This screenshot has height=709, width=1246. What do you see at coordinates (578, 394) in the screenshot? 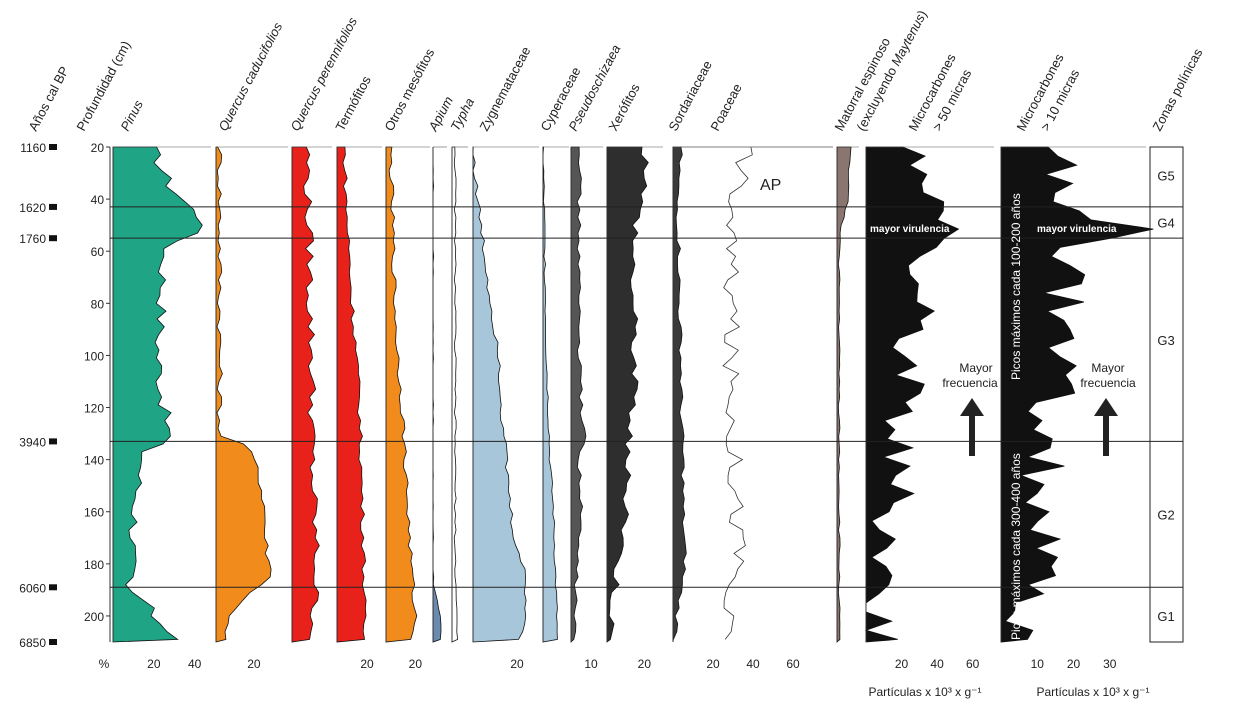
I see `series-area-pseudoschizaea` at bounding box center [578, 394].